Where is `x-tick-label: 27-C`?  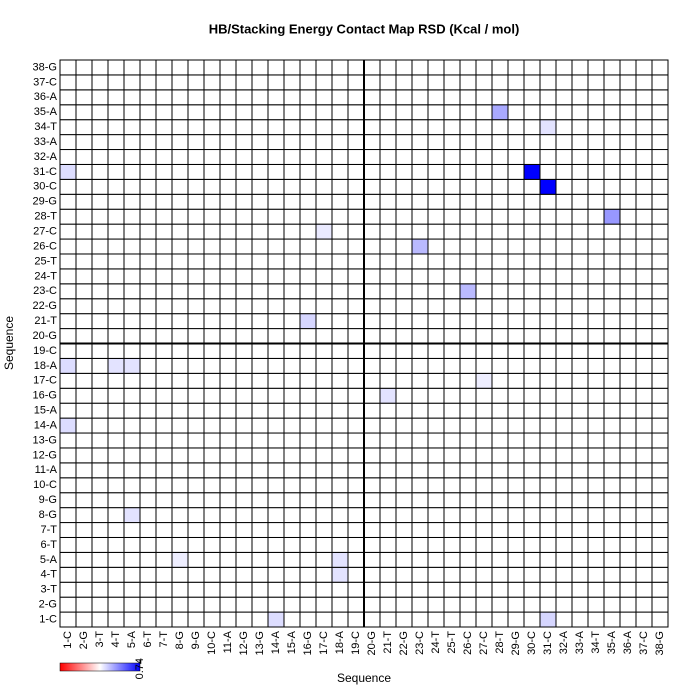 x-tick-label: 27-C is located at coordinates (484, 643).